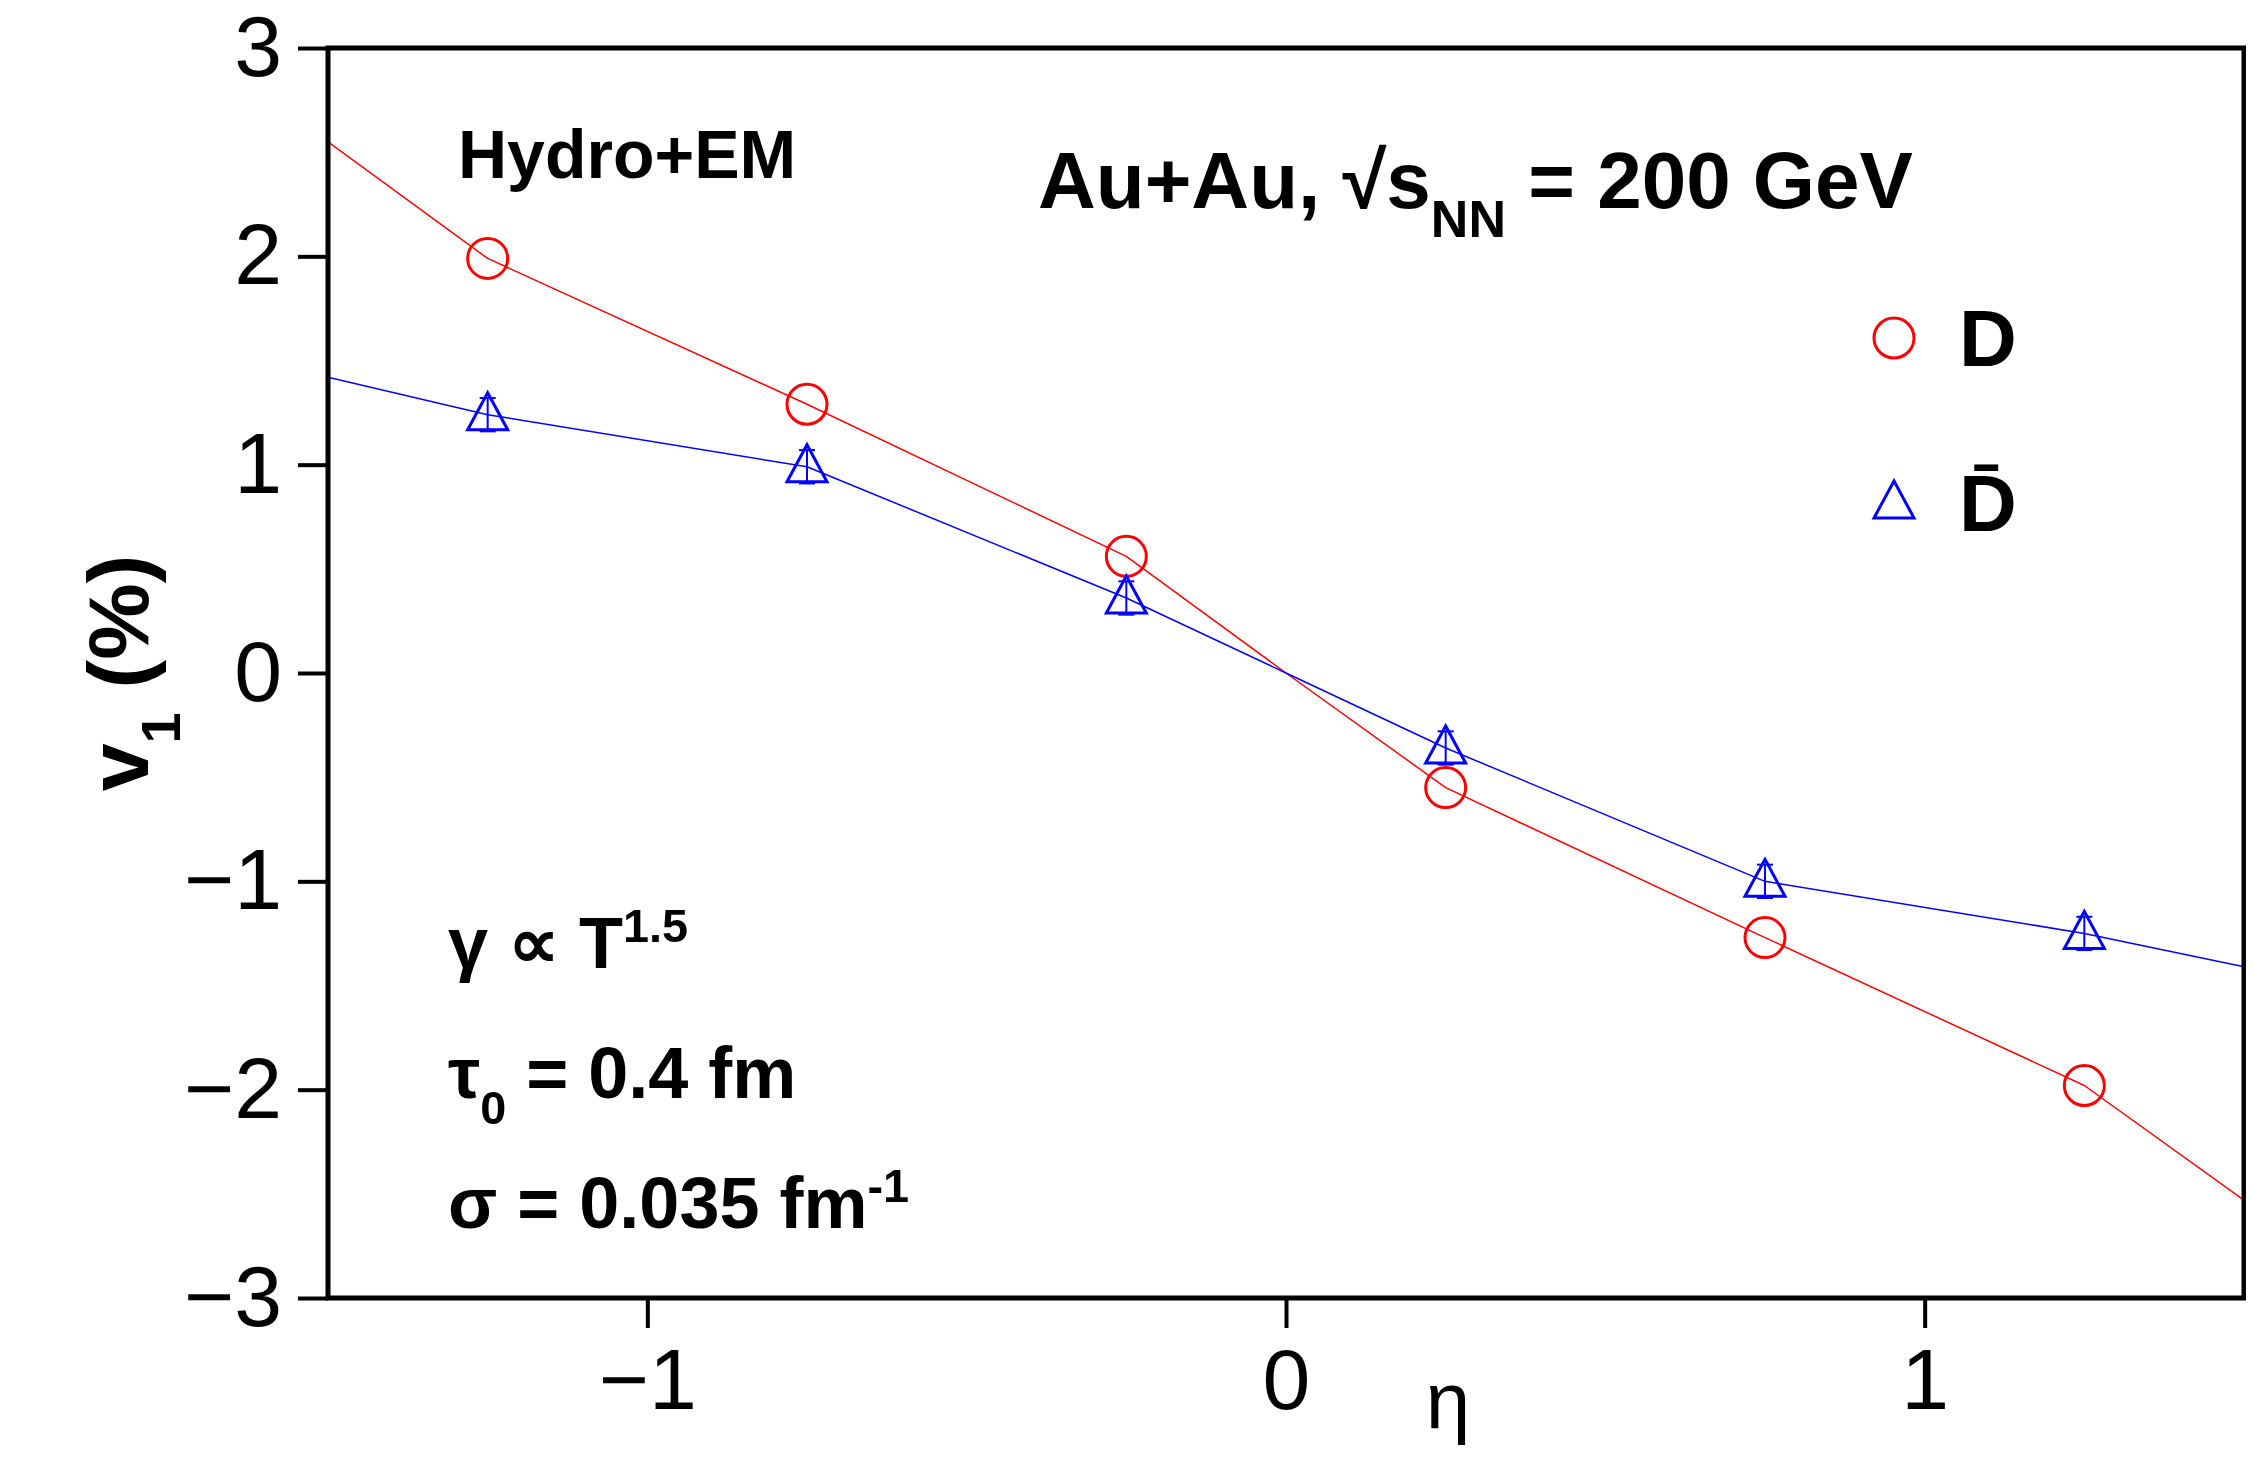  I want to click on legend-label: D, so click(1988, 338).